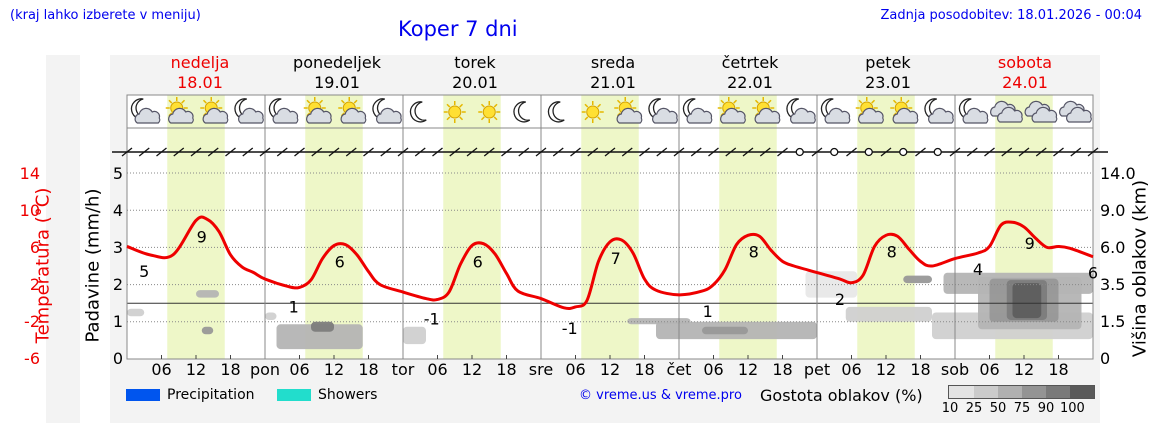  I want to click on density-scale-border, so click(1021, 392).